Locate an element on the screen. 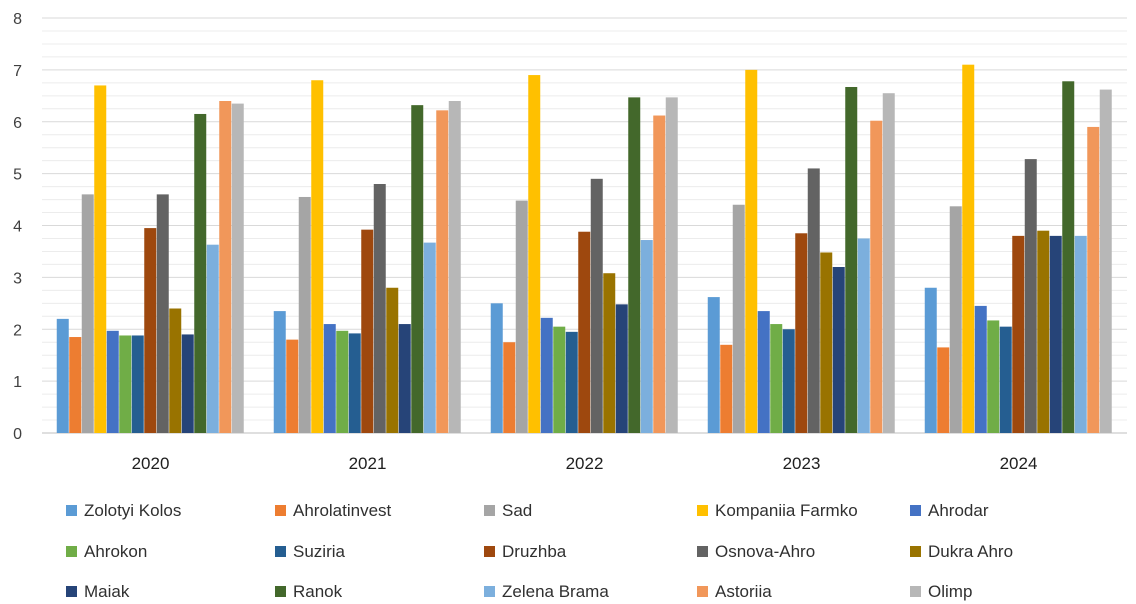 This screenshot has width=1136, height=604. bar-osnova-ahro-2021 is located at coordinates (379, 308).